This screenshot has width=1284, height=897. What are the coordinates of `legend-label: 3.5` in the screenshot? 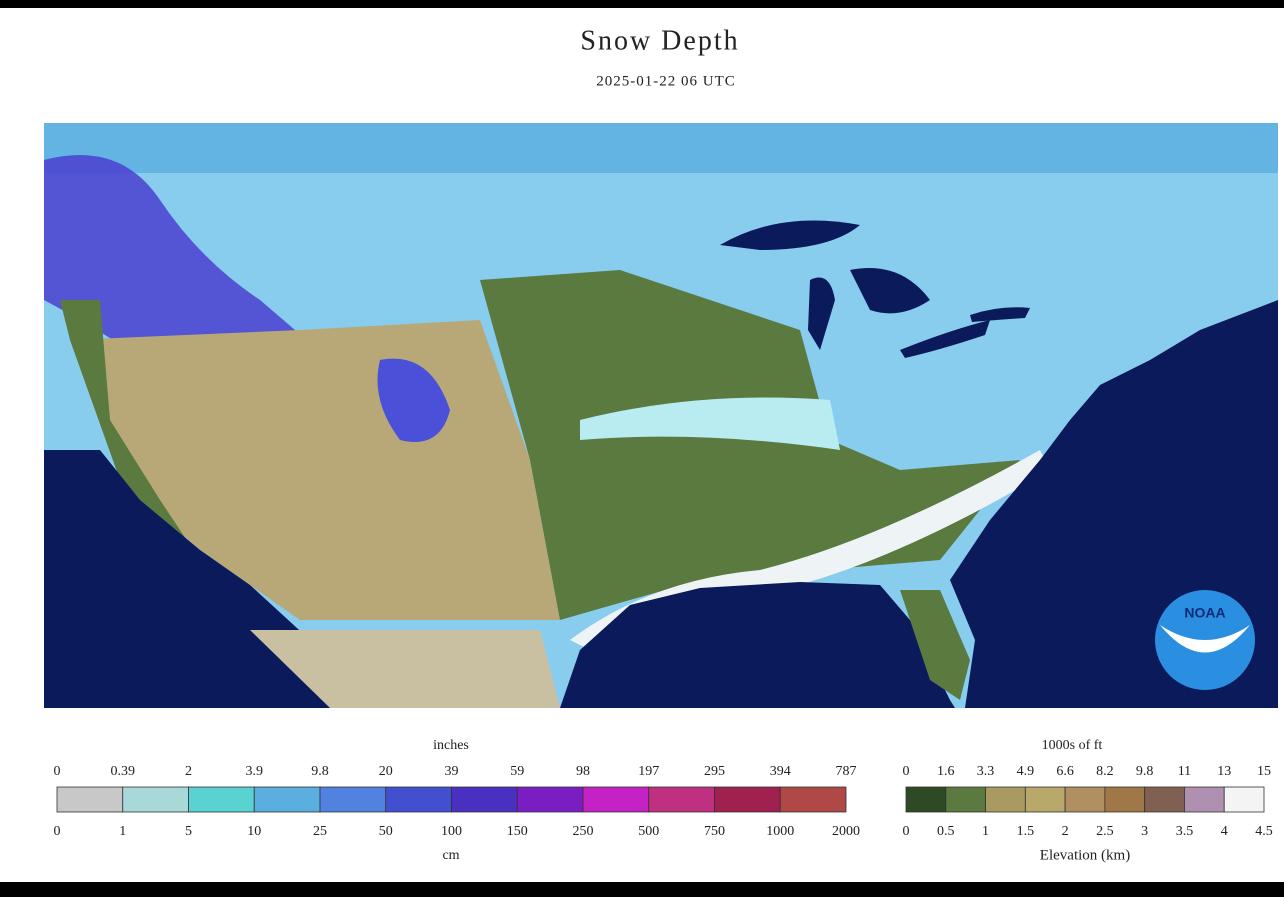 It's located at (1185, 831).